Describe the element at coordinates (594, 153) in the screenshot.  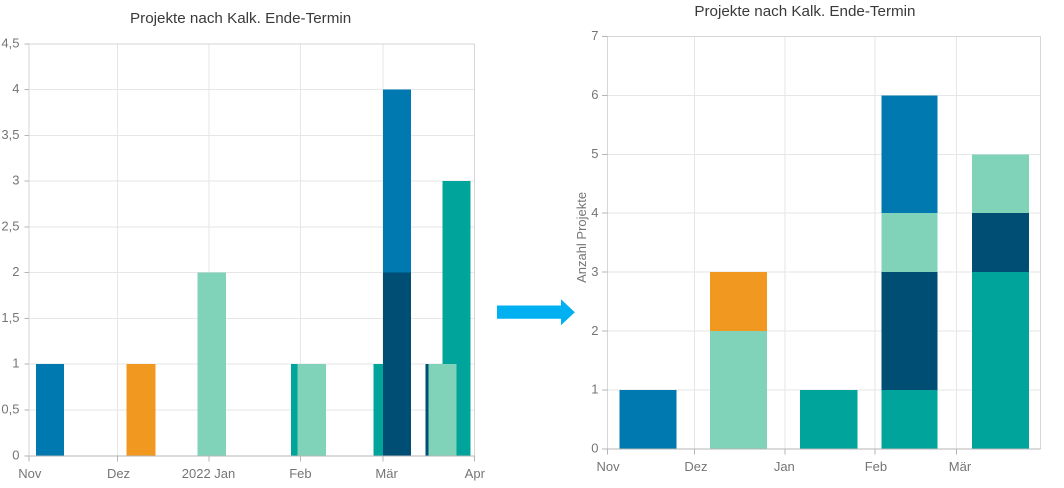
I see `svg-text: 5` at that location.